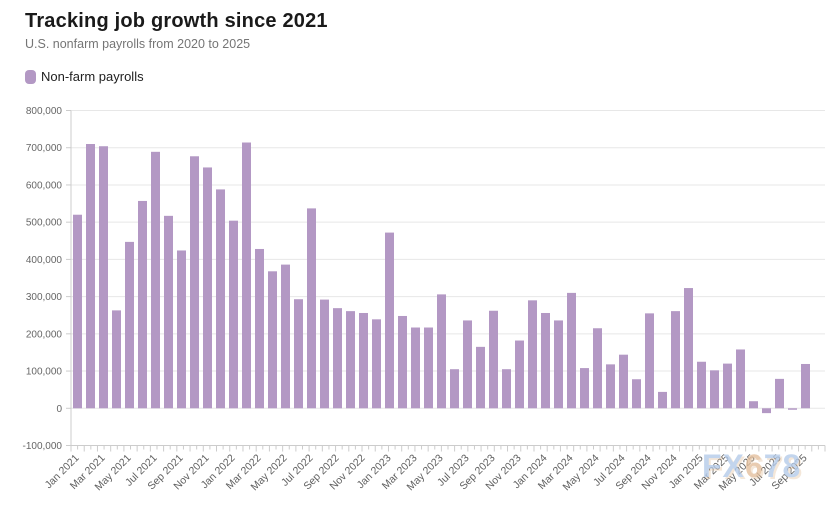 This screenshot has height=508, width=837. Describe the element at coordinates (220, 299) in the screenshot. I see `bar-dec-2021` at that location.